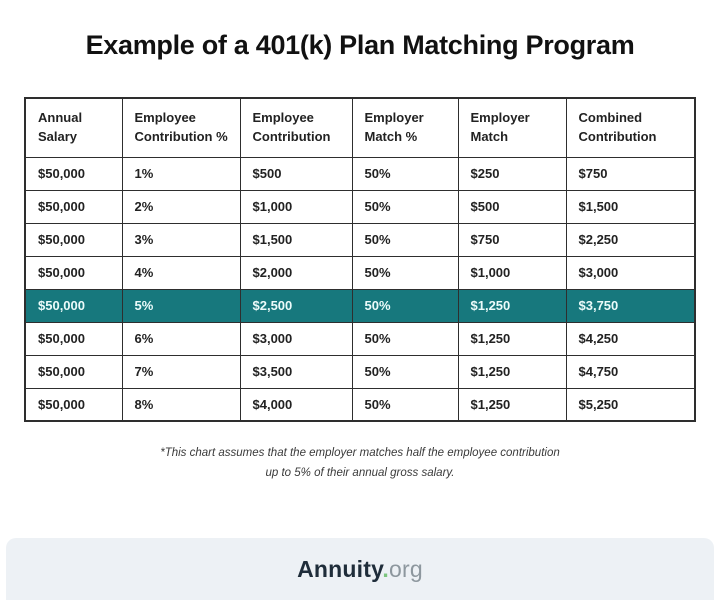 Image resolution: width=720 pixels, height=600 pixels. Describe the element at coordinates (406, 568) in the screenshot. I see `brand-tld: org` at that location.